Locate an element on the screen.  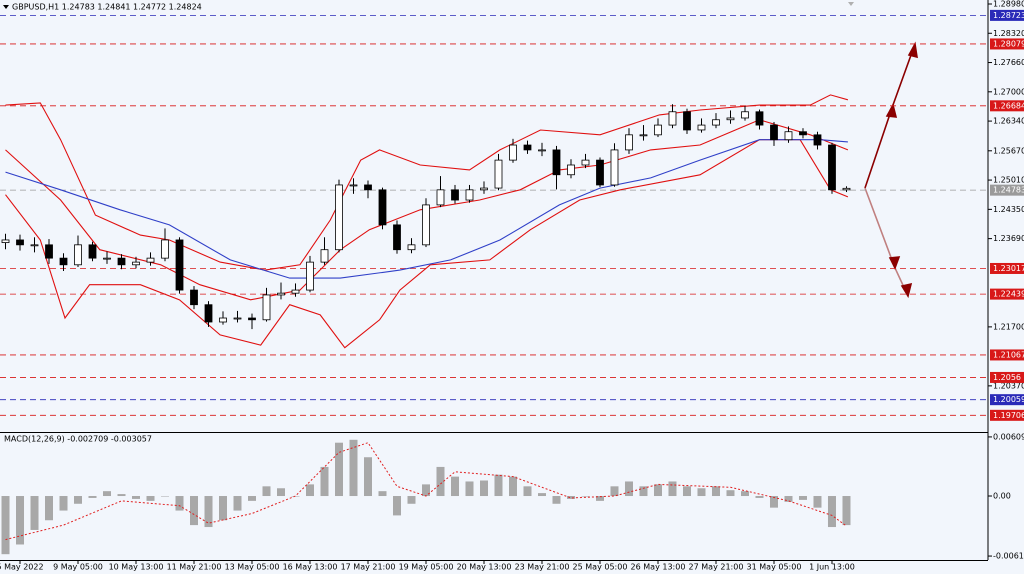
level-label: 1.26684 is located at coordinates (1008, 105).